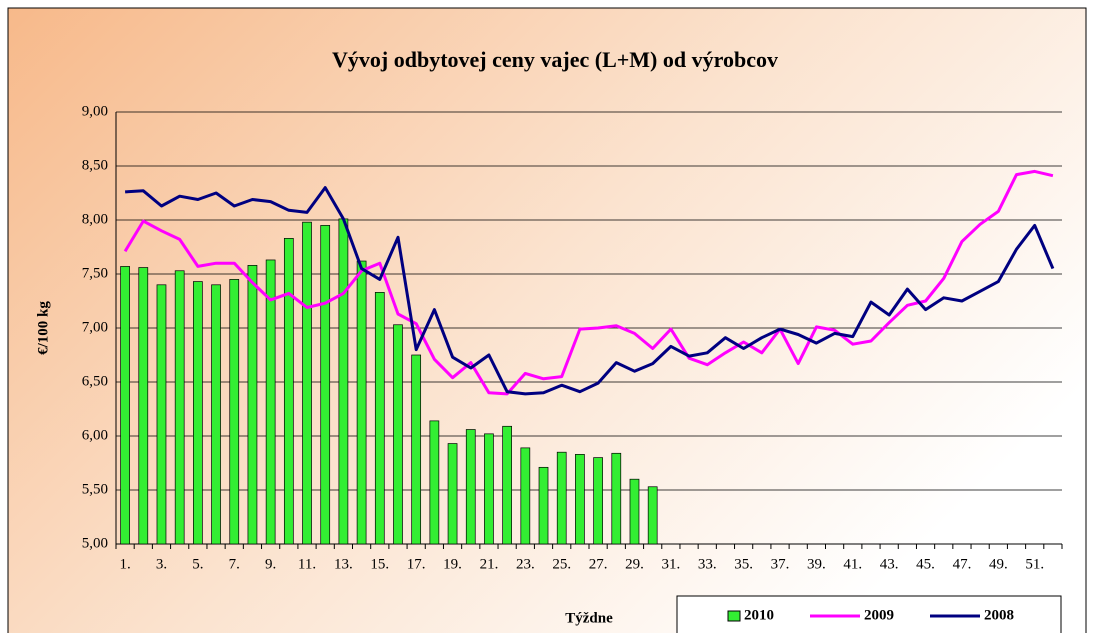 The width and height of the screenshot is (1095, 633). I want to click on x-axis-label: Týždne, so click(589, 618).